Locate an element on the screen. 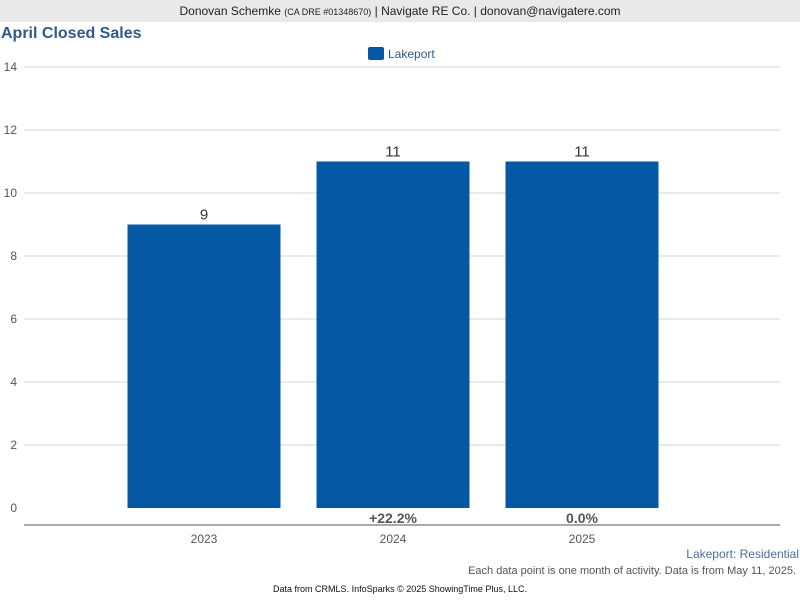  y-tick-label: 6 is located at coordinates (13, 319).